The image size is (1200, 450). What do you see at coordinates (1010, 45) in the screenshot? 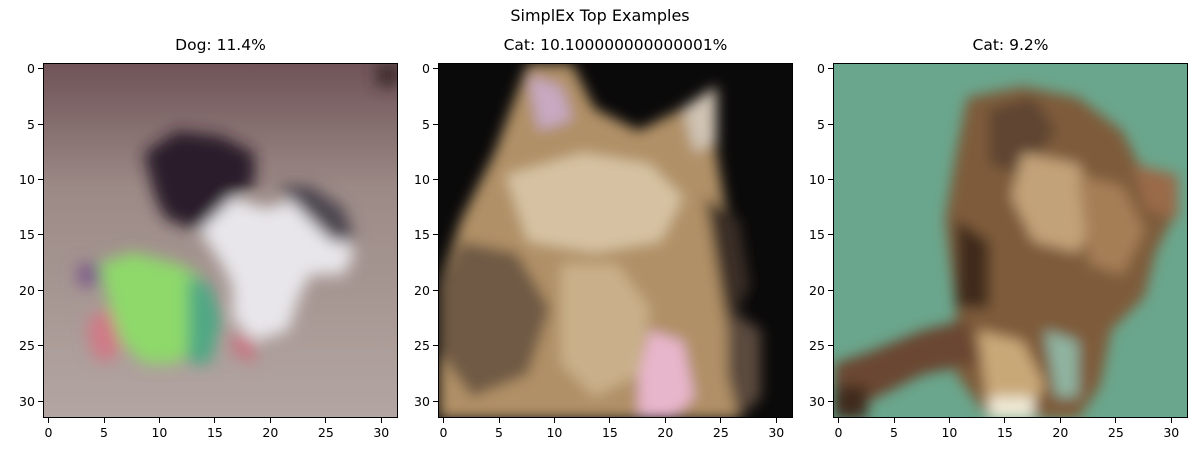
I see `panel-title: Cat: 9.2%` at bounding box center [1010, 45].